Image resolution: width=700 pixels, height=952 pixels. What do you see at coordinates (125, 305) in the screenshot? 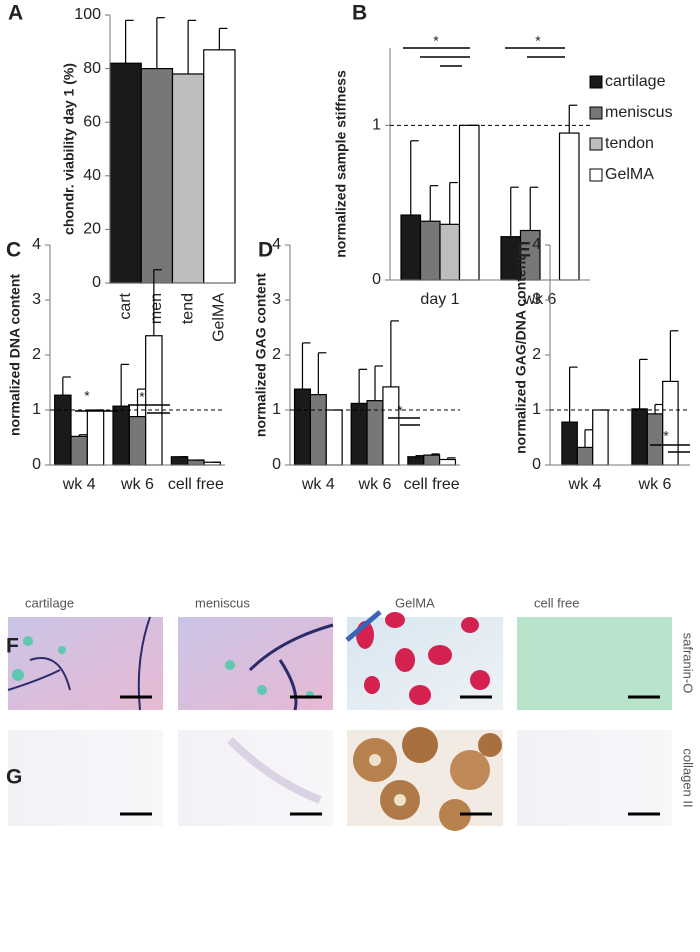
I see `x-tick-label: cart` at bounding box center [125, 305].